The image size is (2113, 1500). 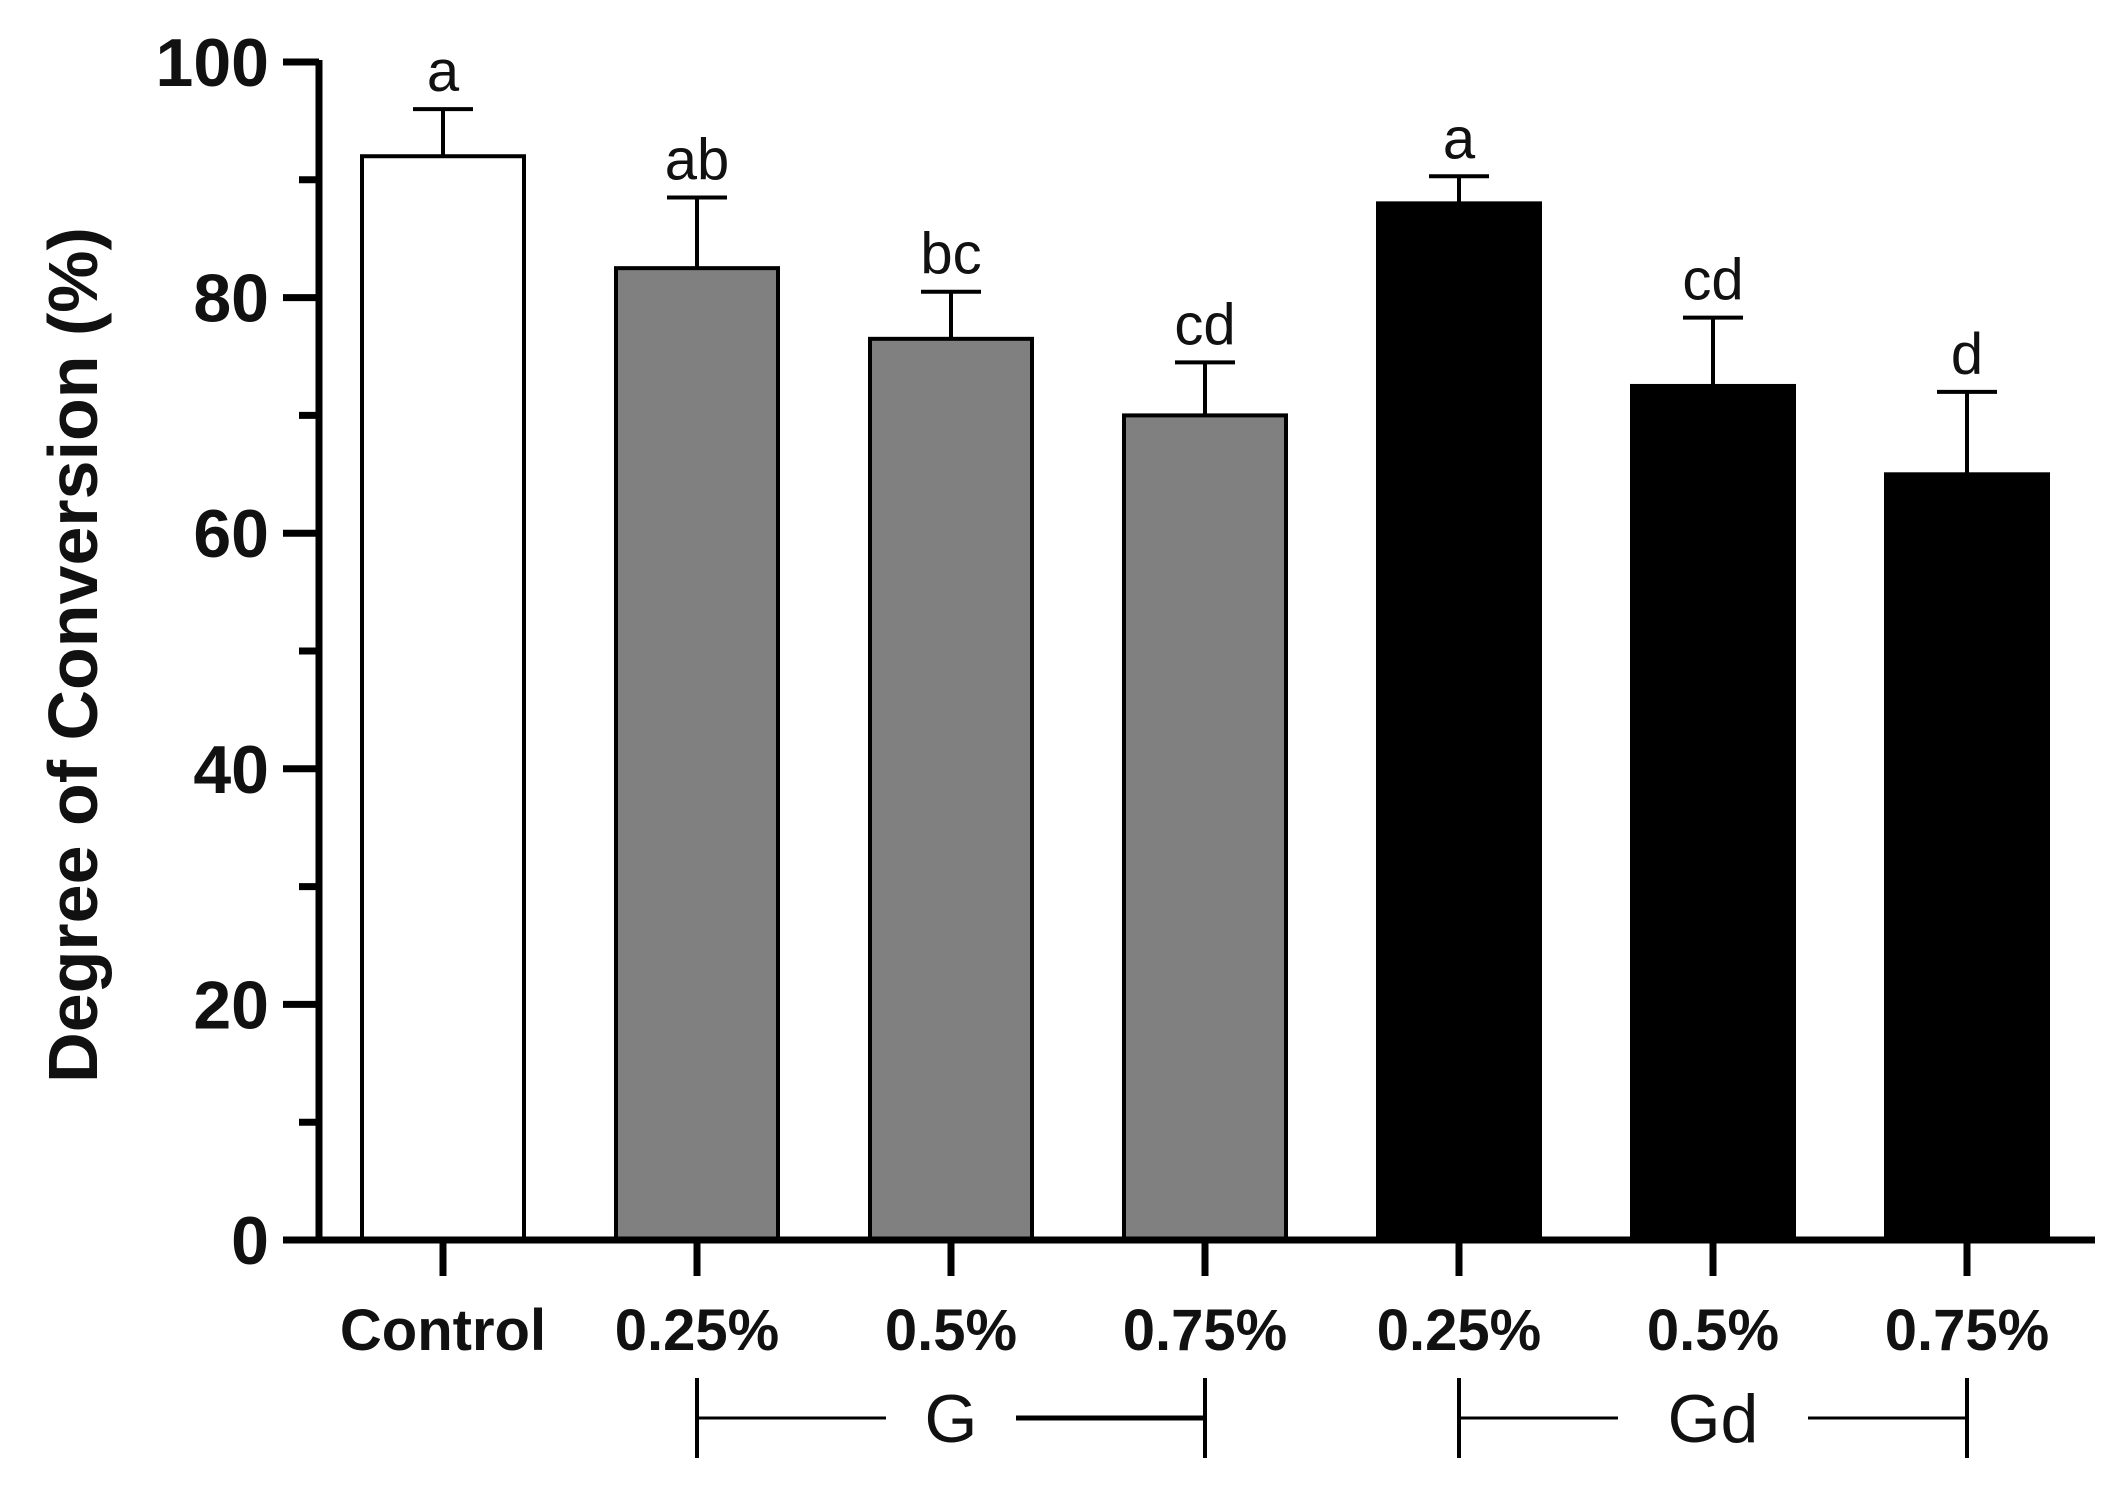 I want to click on x-tick-label-2: 0.5%, so click(x=951, y=1330).